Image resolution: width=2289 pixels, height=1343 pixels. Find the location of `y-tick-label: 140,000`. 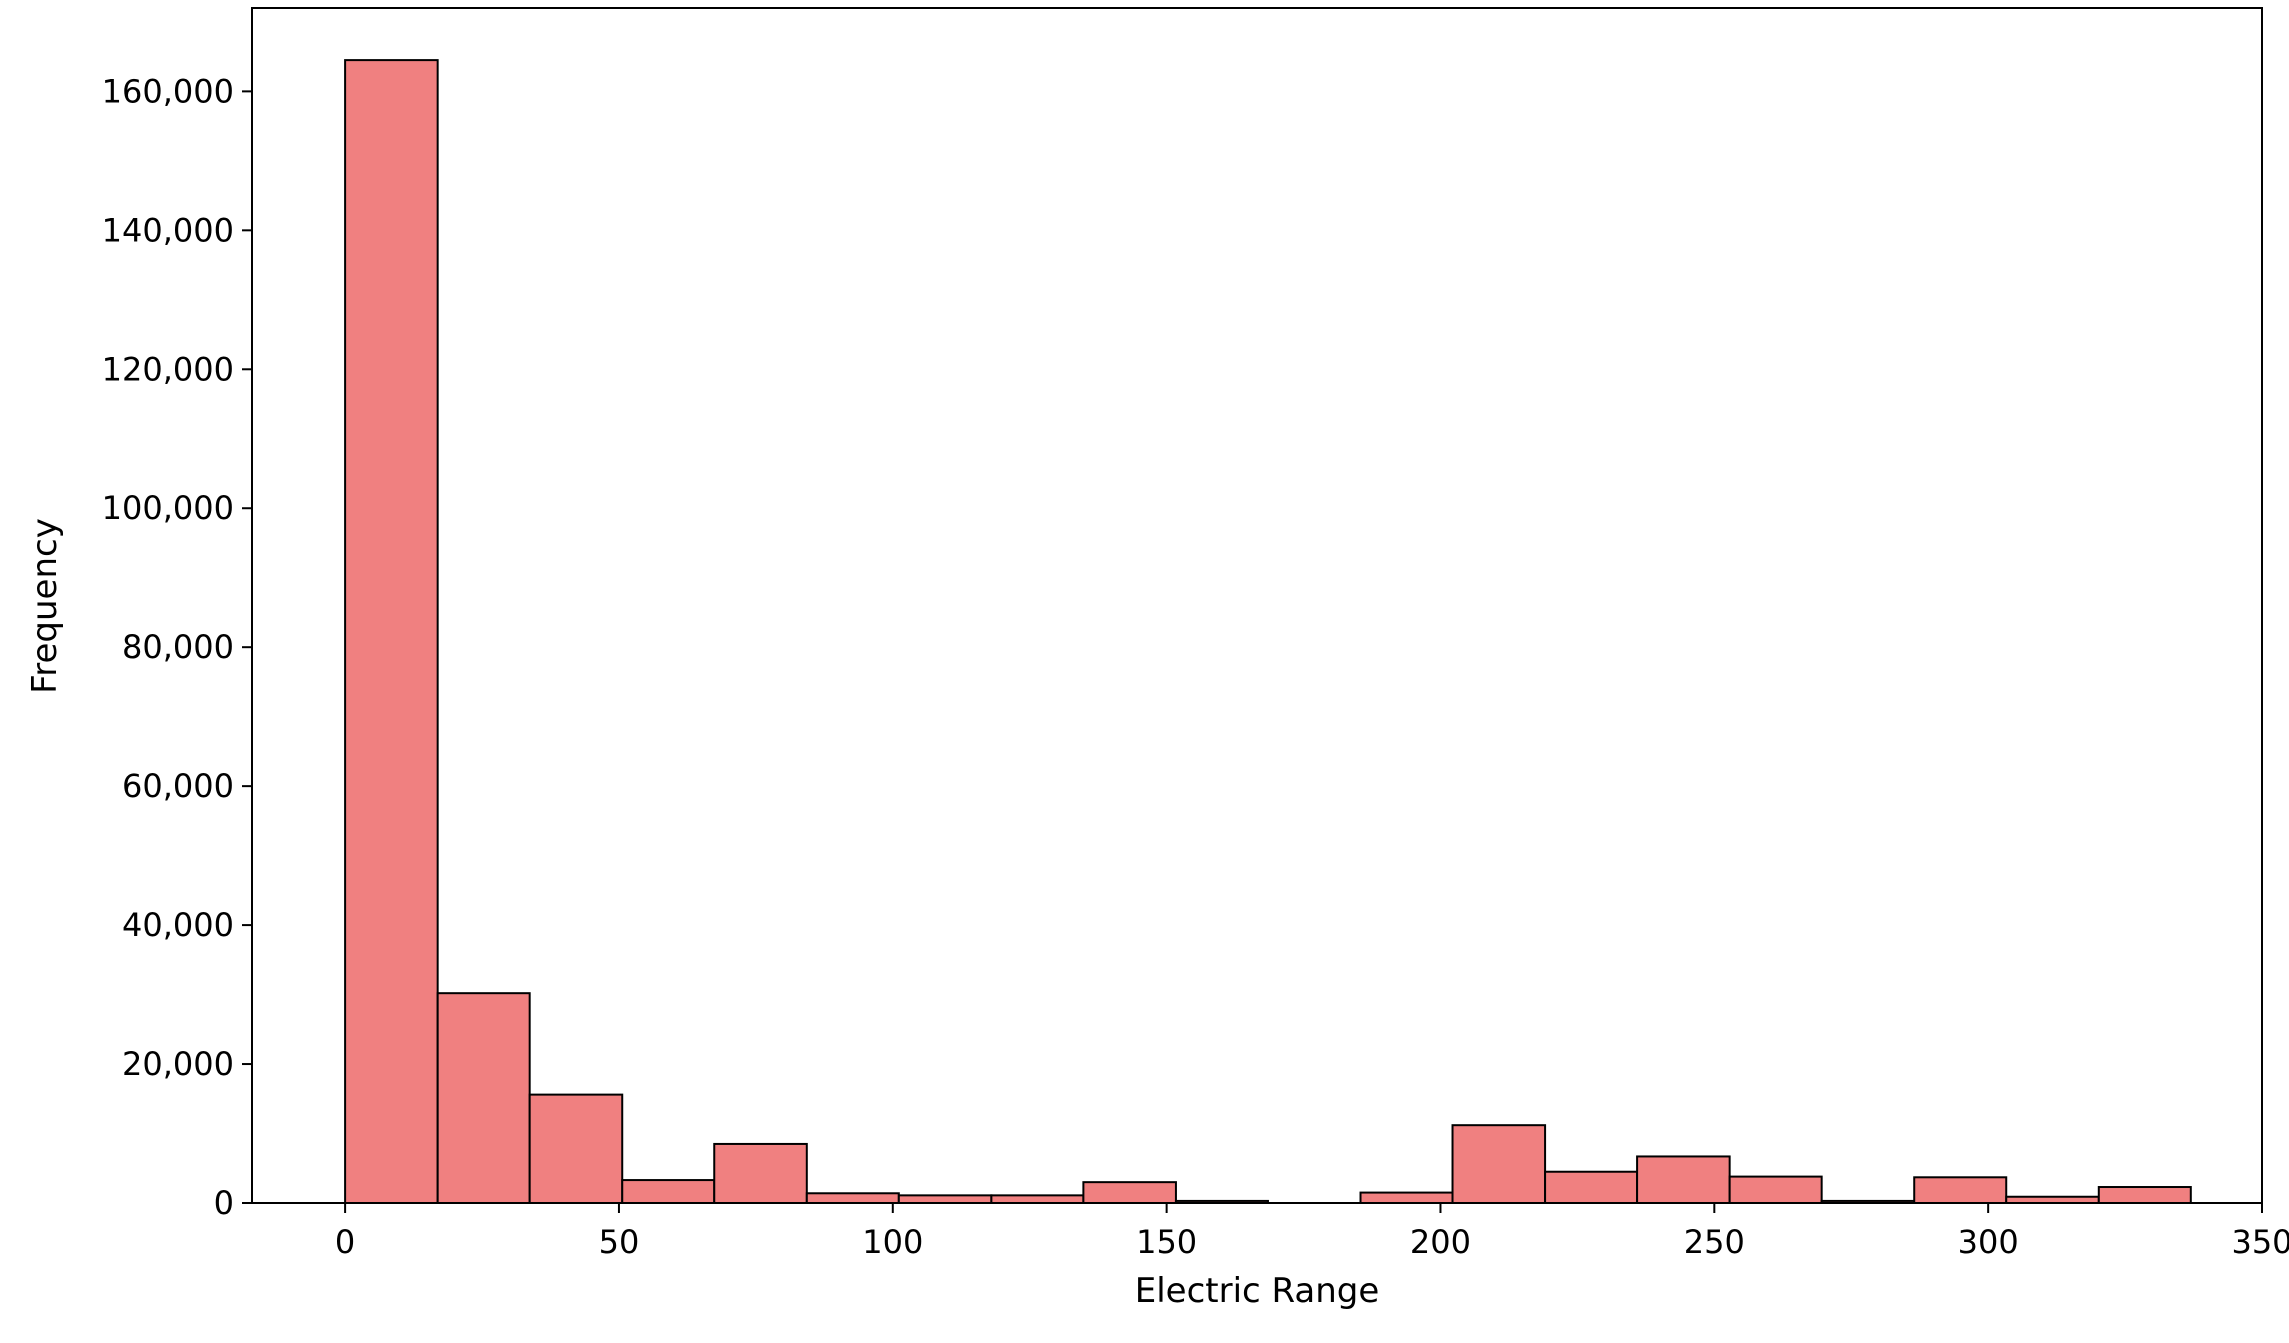

y-tick-label: 140,000 is located at coordinates (168, 230).